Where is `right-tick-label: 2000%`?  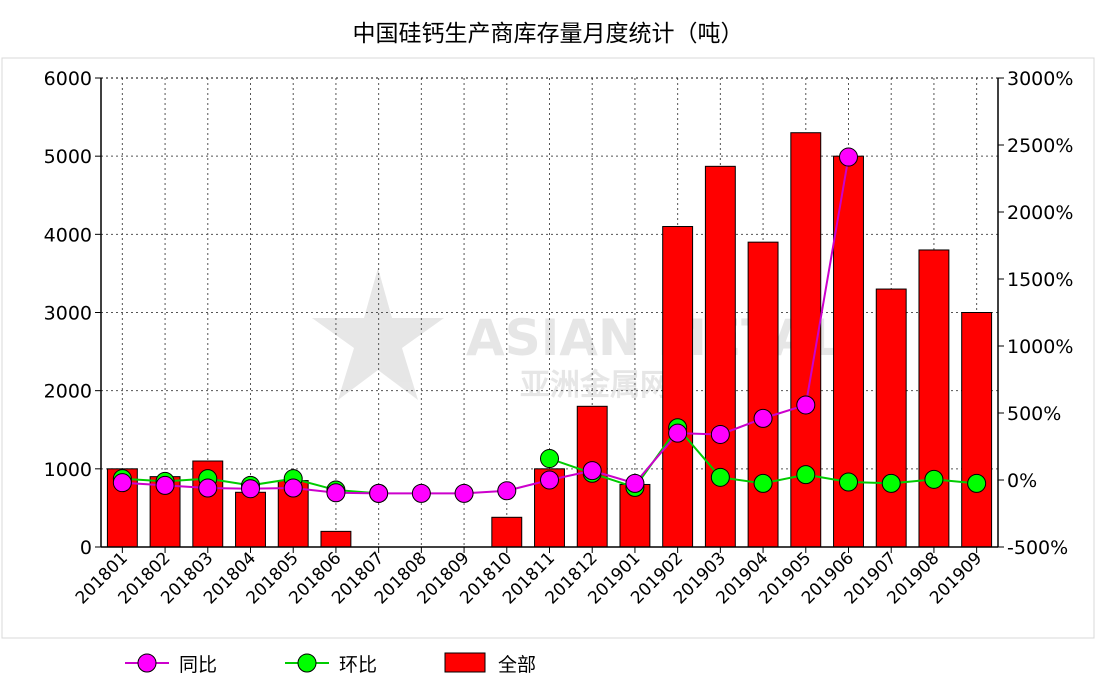
right-tick-label: 2000% is located at coordinates (1040, 213).